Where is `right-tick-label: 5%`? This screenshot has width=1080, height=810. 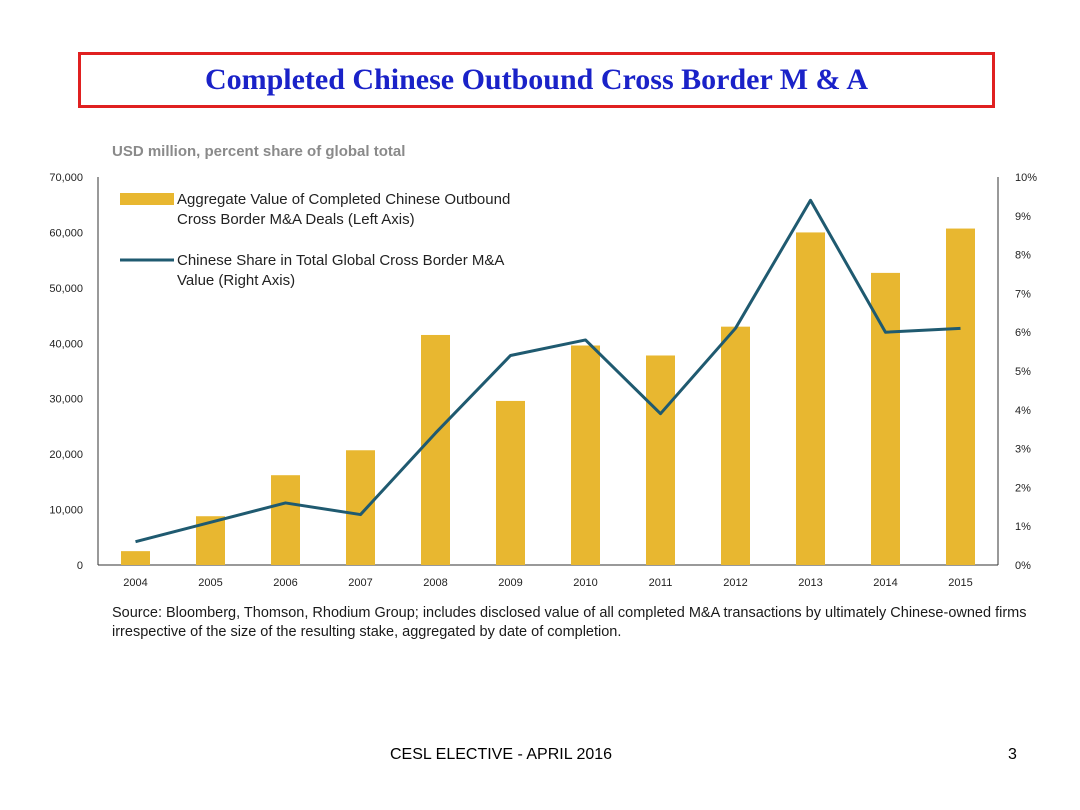
right-tick-label: 5% is located at coordinates (1023, 372).